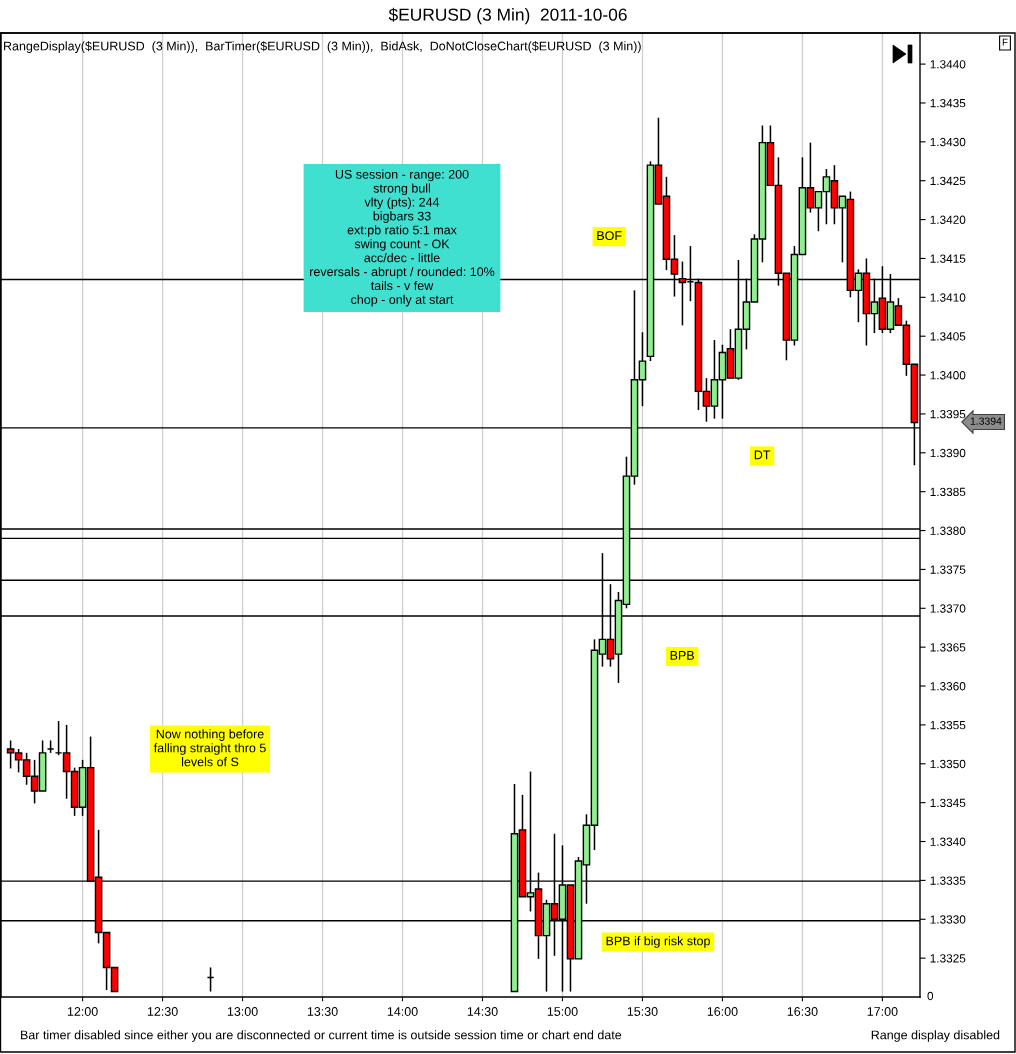  I want to click on x-tick-label: 17:00, so click(882, 1011).